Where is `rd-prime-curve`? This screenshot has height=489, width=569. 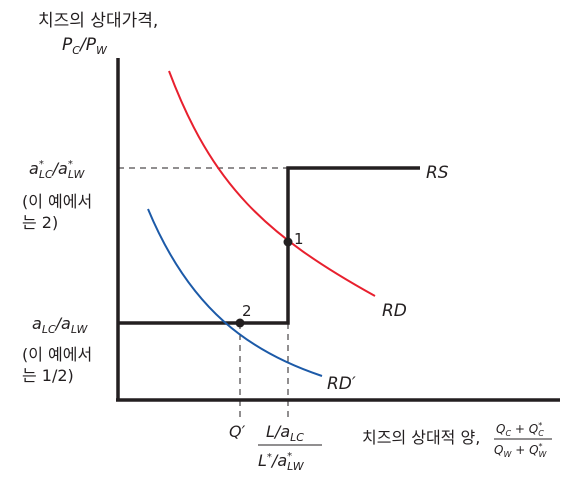
rd-prime-curve is located at coordinates (235, 292).